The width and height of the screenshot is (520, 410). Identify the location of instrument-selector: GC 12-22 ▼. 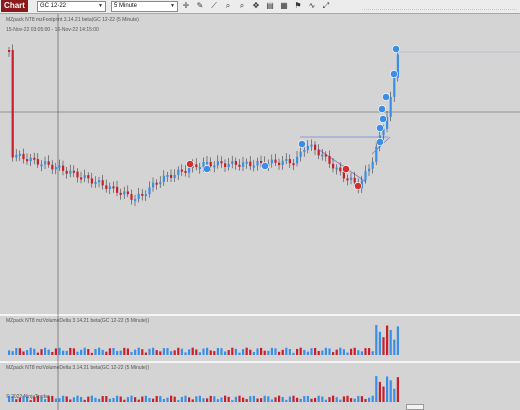
(71, 6).